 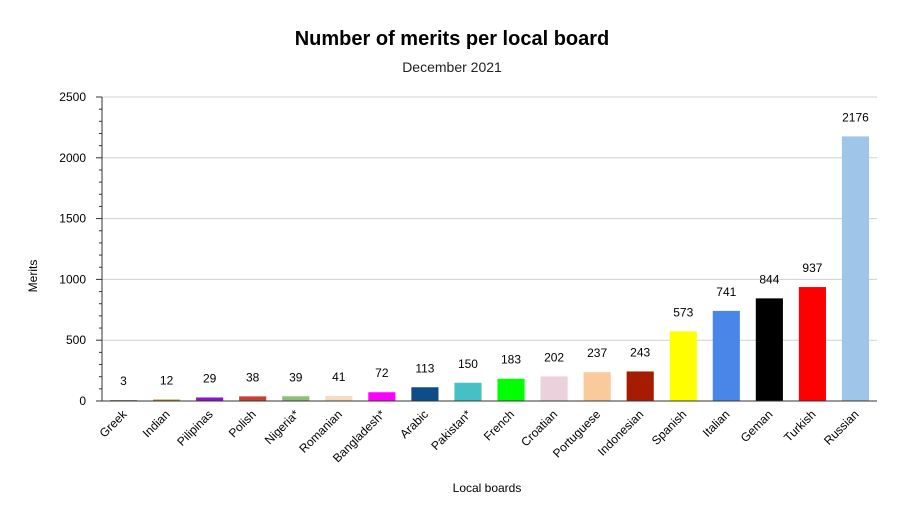 What do you see at coordinates (414, 424) in the screenshot?
I see `x-tick-label: Arabic` at bounding box center [414, 424].